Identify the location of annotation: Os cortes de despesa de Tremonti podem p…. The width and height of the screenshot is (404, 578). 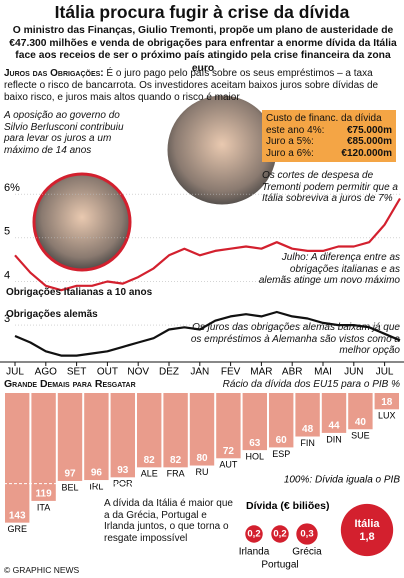
(330, 187).